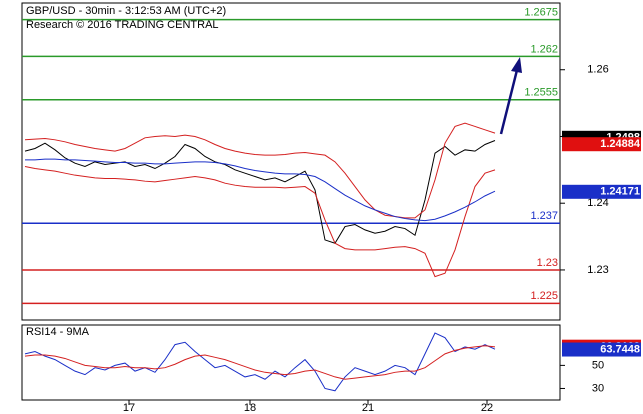 Image resolution: width=643 pixels, height=414 pixels. I want to click on chart-title: GBP/USD - 30min - 3:12:53 AM (UTC+2), so click(126, 11).